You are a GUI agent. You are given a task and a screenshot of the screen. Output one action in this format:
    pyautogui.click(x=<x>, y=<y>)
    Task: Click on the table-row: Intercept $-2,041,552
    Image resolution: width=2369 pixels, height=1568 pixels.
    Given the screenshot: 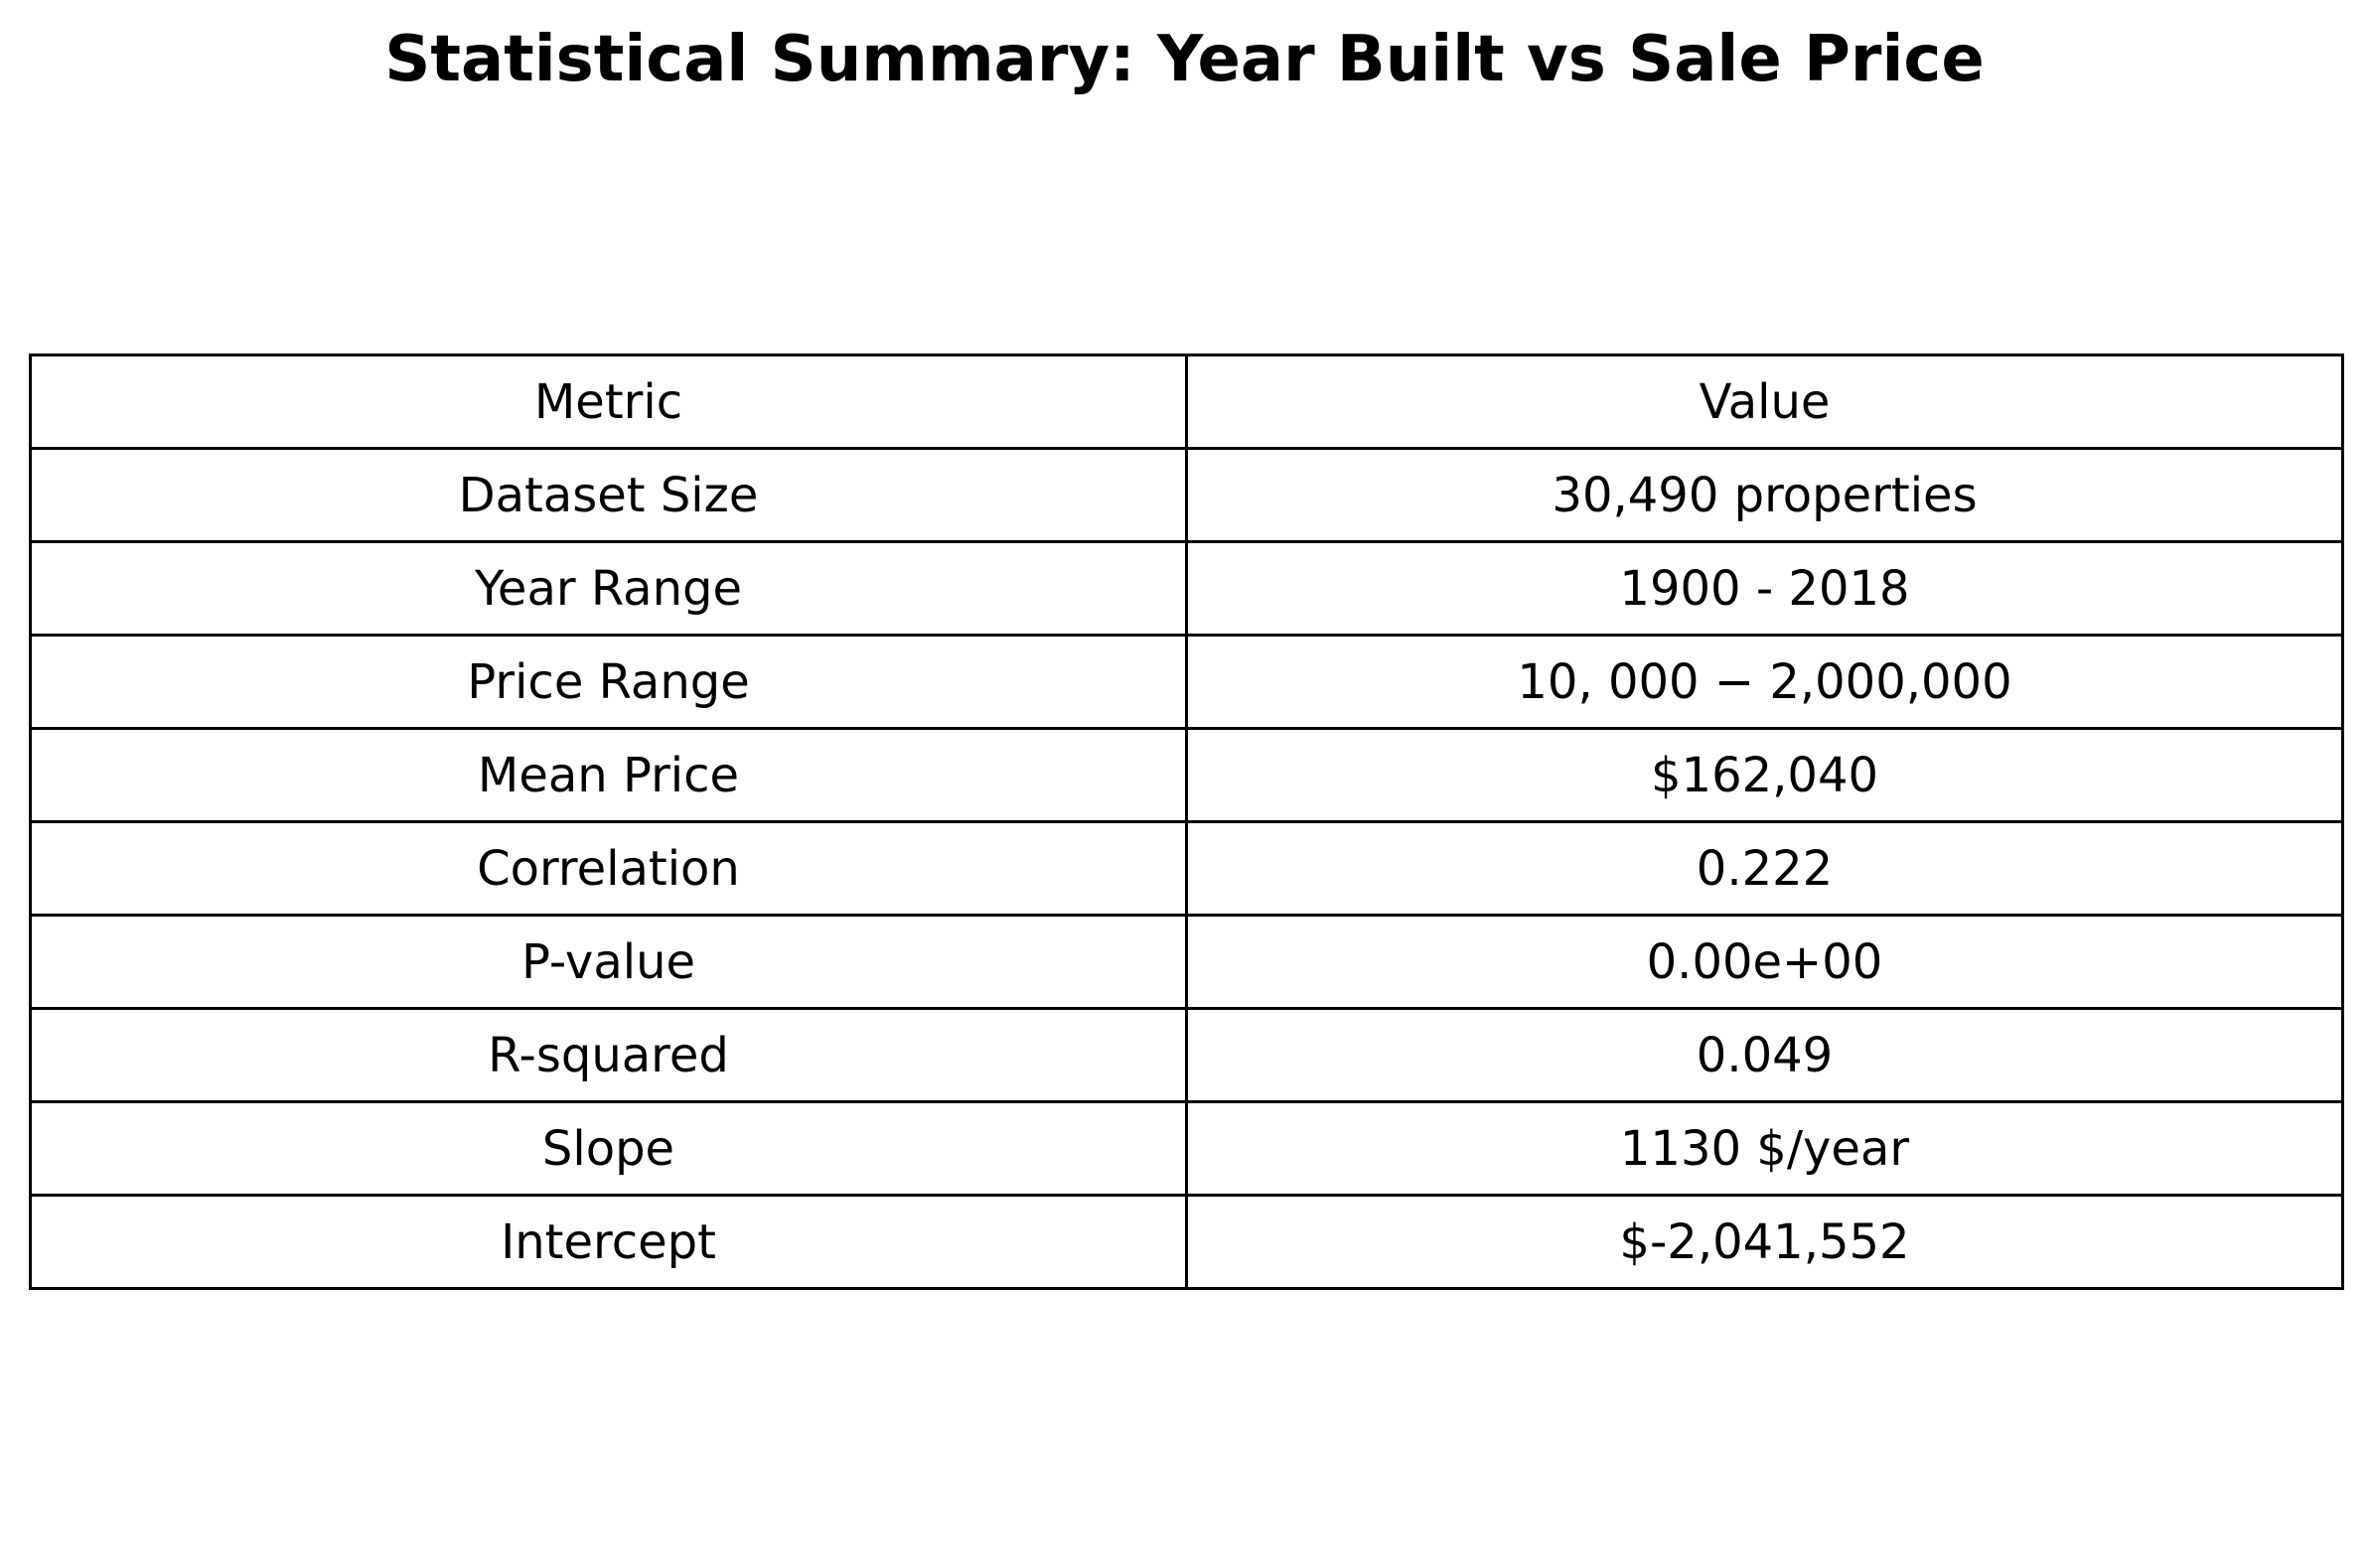 What is the action you would take?
    pyautogui.click(x=1187, y=1242)
    